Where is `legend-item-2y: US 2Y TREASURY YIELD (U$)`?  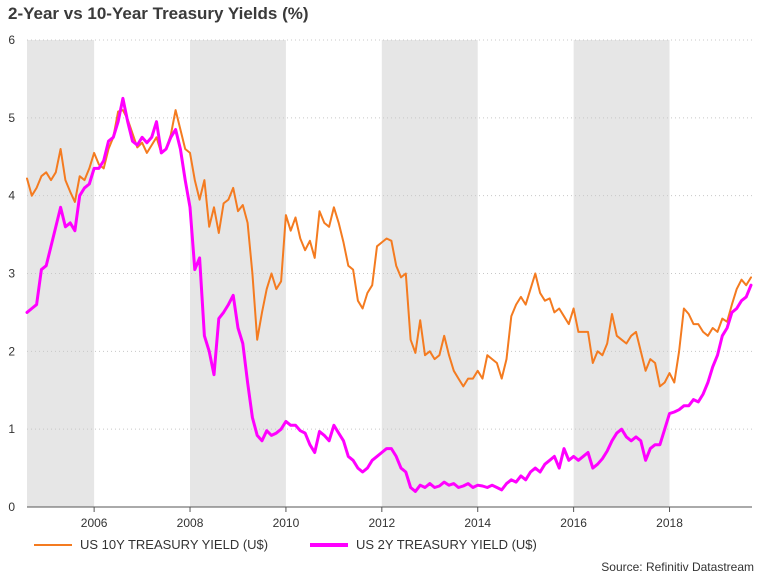
legend-item-2y: US 2Y TREASURY YIELD (U$) is located at coordinates (423, 544).